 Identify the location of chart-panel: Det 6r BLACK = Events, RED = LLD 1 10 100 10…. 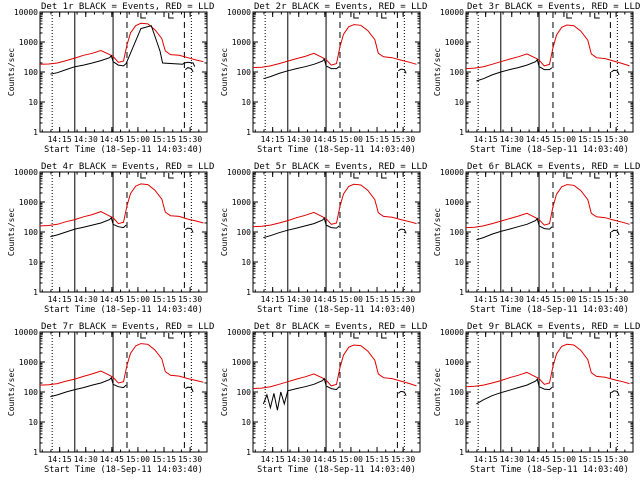
(536, 238).